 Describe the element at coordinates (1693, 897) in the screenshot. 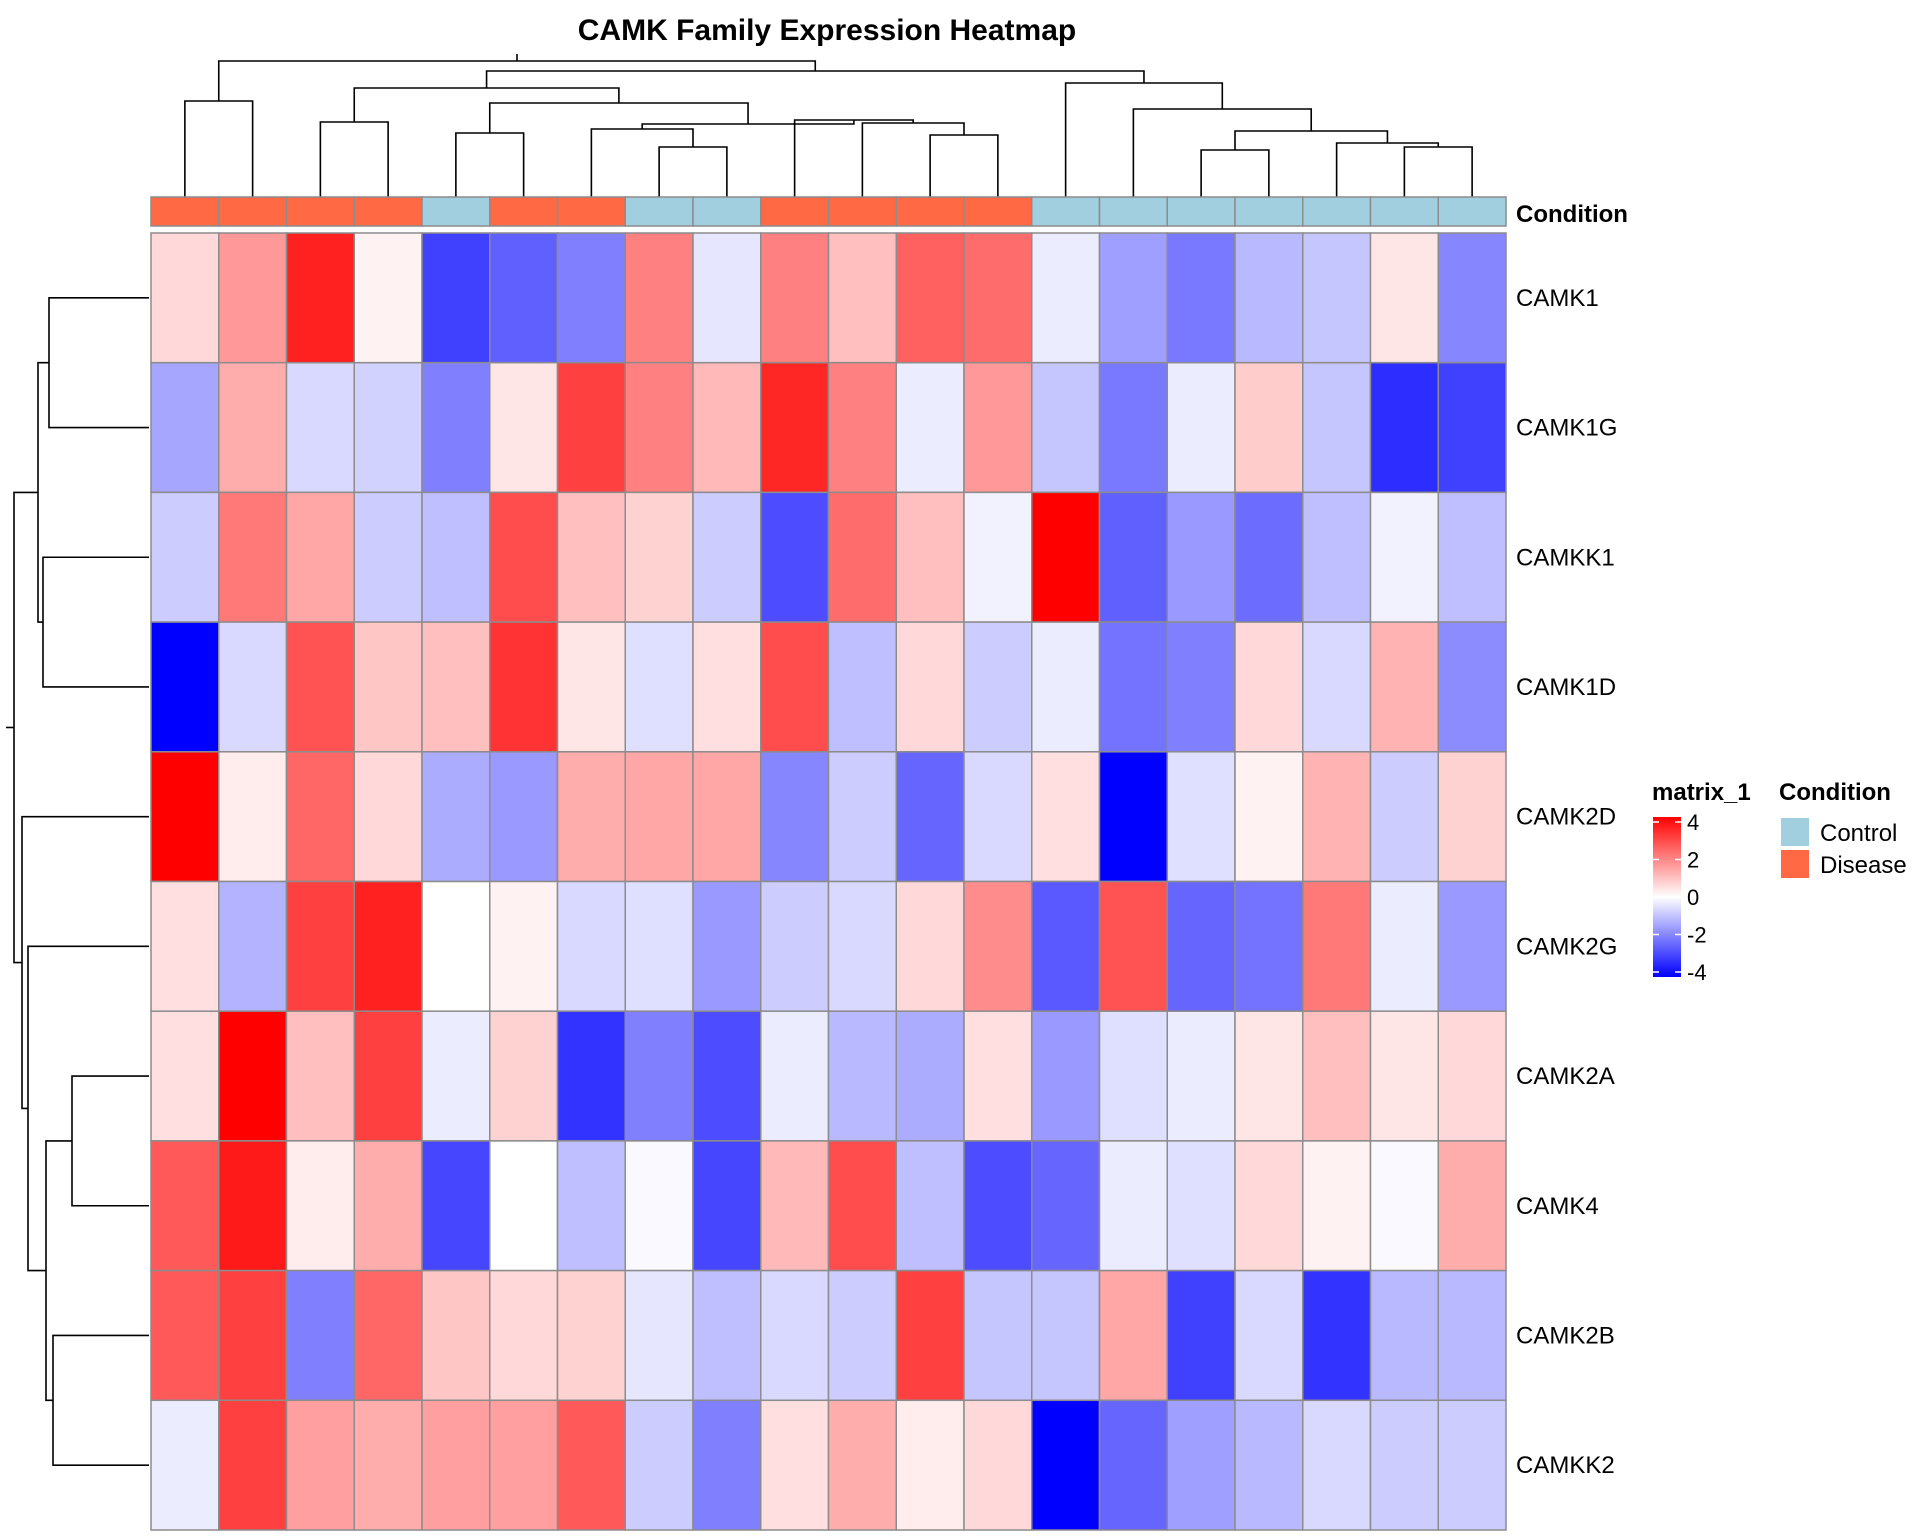

I see `colorbar-tick-label: 0` at that location.